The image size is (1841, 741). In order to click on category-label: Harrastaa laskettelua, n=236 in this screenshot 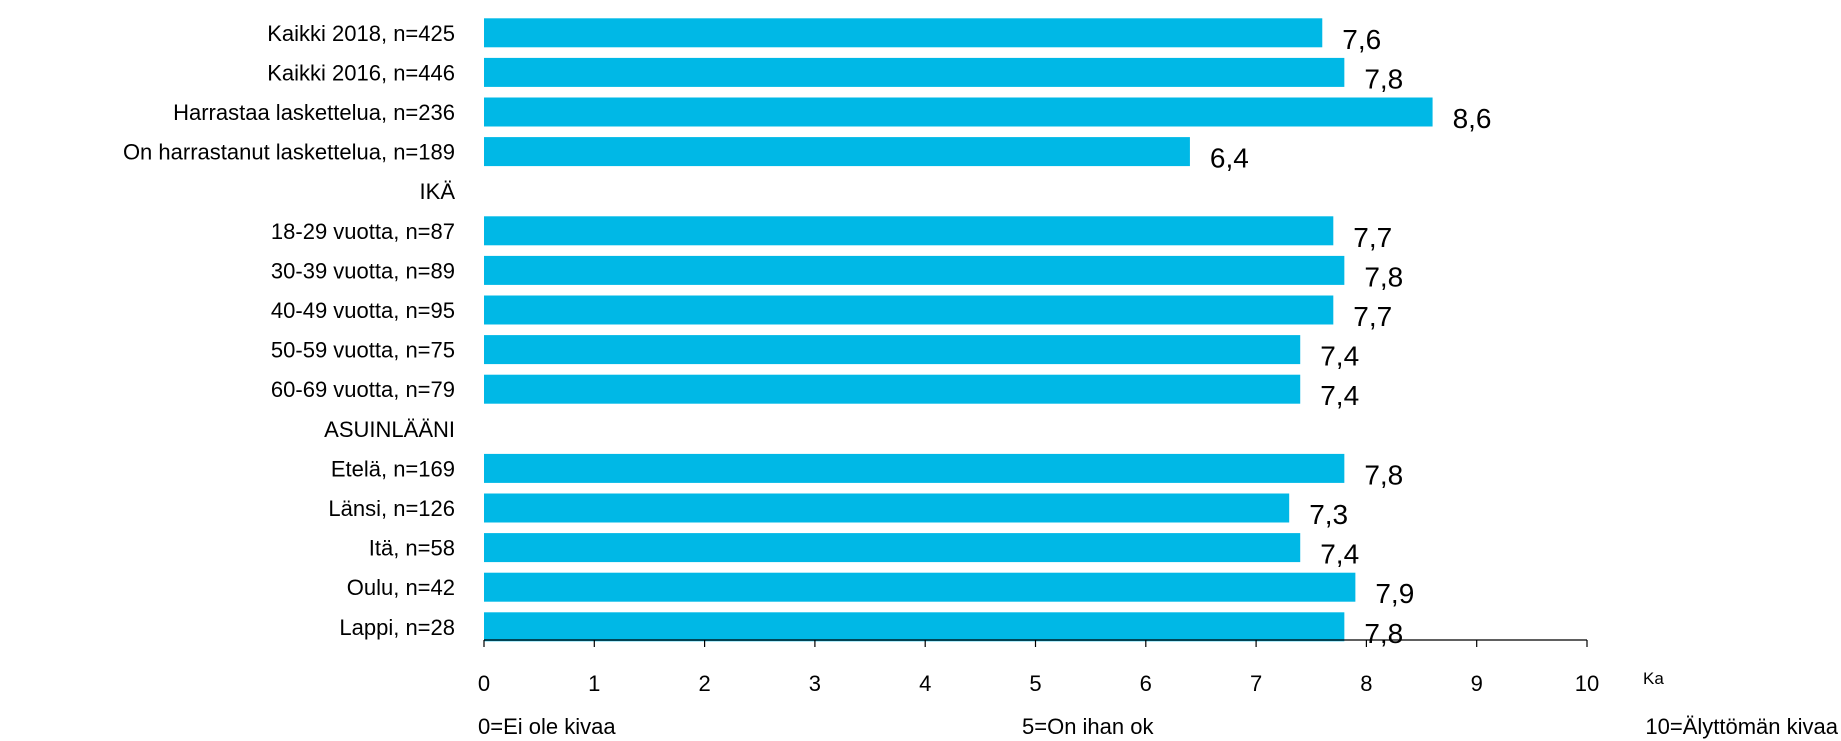, I will do `click(314, 112)`.